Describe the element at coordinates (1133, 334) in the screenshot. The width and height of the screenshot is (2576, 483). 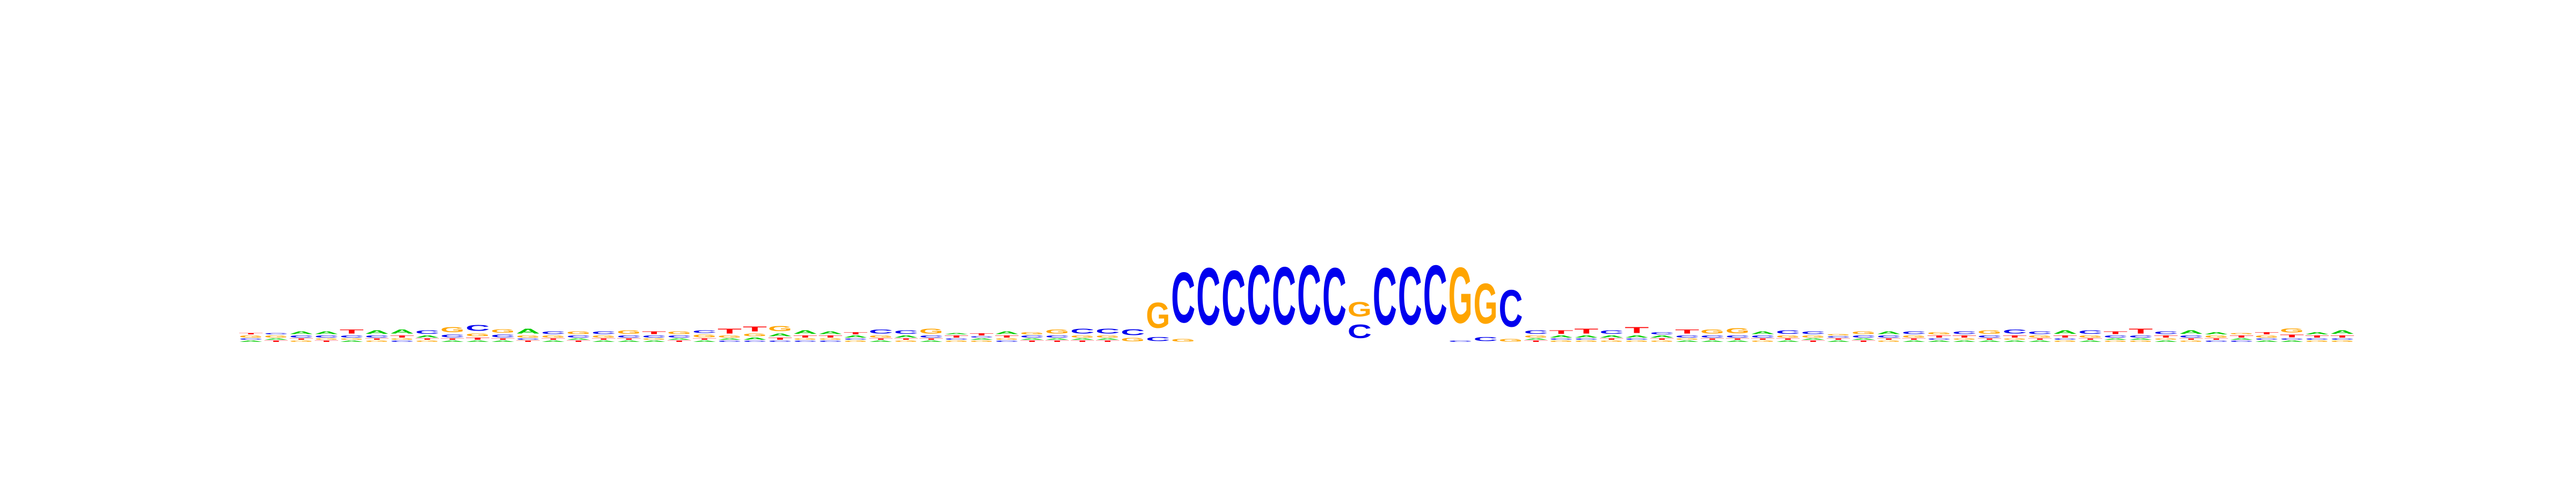
I see `logo-column: GC` at that location.